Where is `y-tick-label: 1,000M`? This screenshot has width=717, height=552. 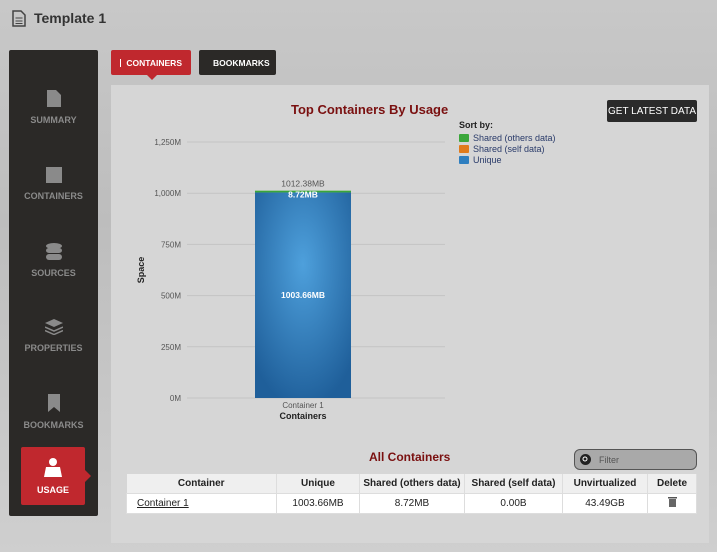 y-tick-label: 1,000M is located at coordinates (167, 193).